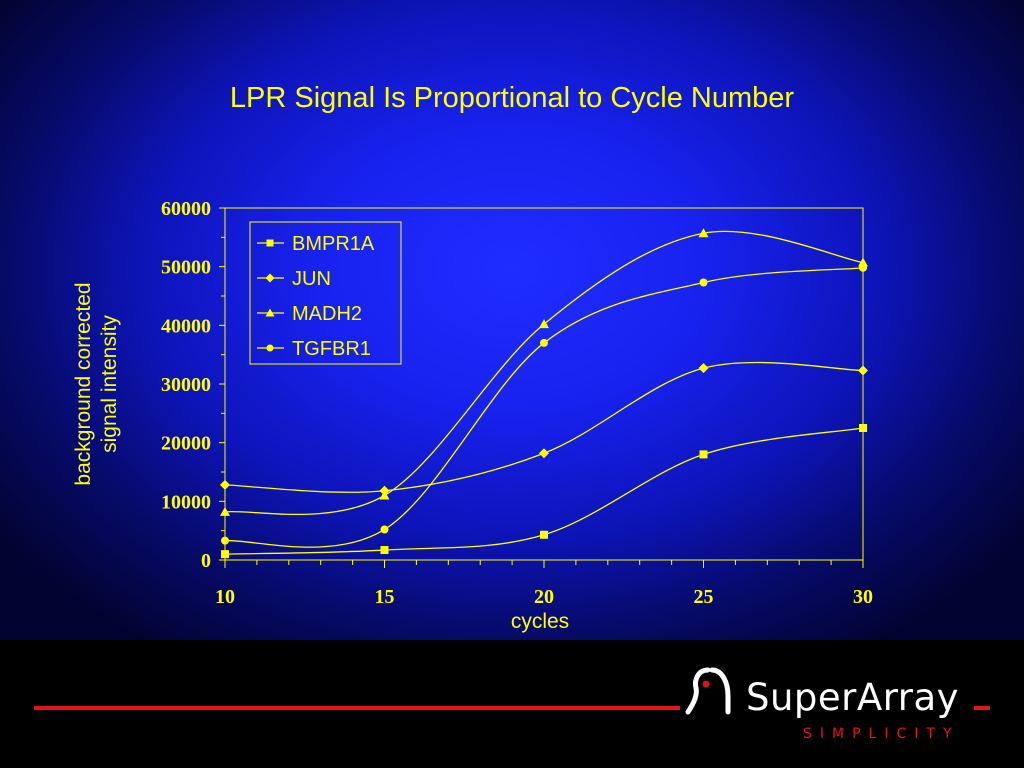  I want to click on legend-label: MADH2, so click(327, 314).